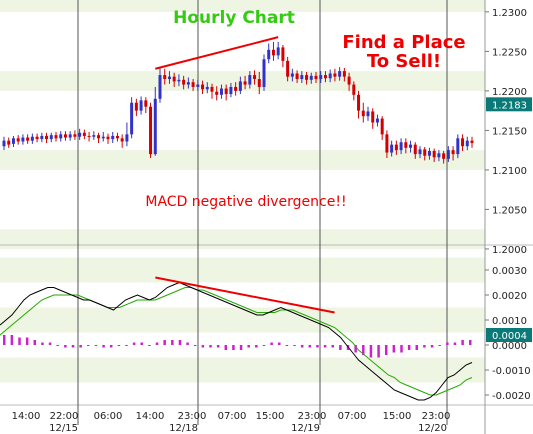 The width and height of the screenshot is (533, 434). I want to click on macd-tick-label: 0.0010, so click(509, 321).